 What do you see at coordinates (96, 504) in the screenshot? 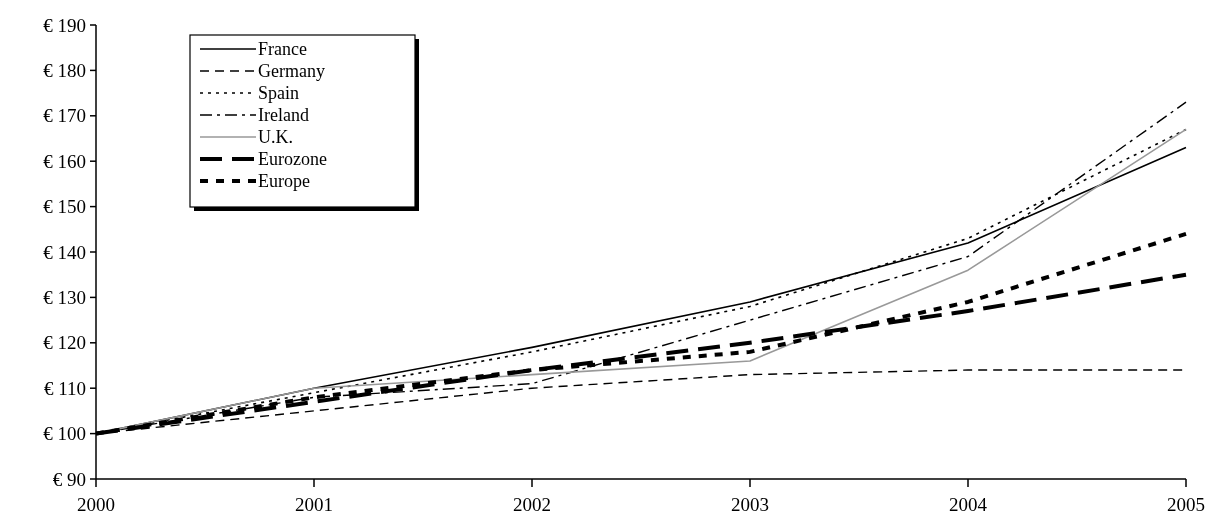
I see `x-tick-label: 2000` at bounding box center [96, 504].